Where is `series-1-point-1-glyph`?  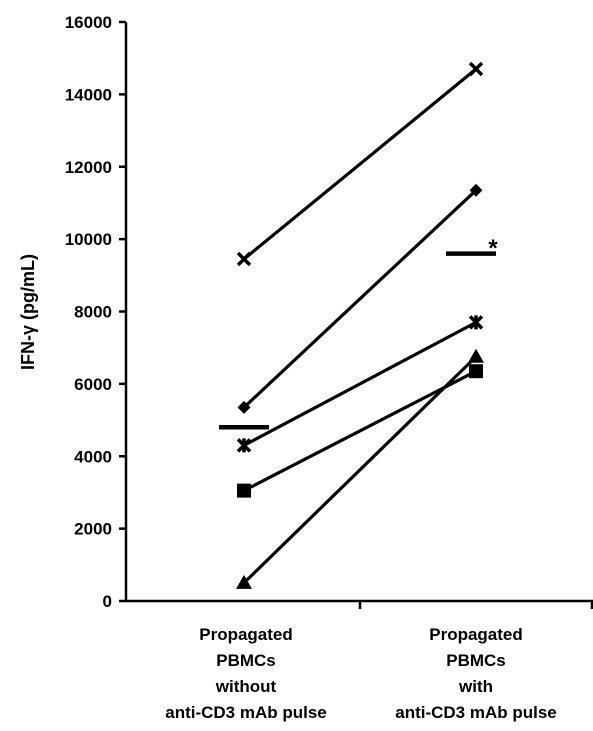
series-1-point-1-glyph is located at coordinates (476, 190).